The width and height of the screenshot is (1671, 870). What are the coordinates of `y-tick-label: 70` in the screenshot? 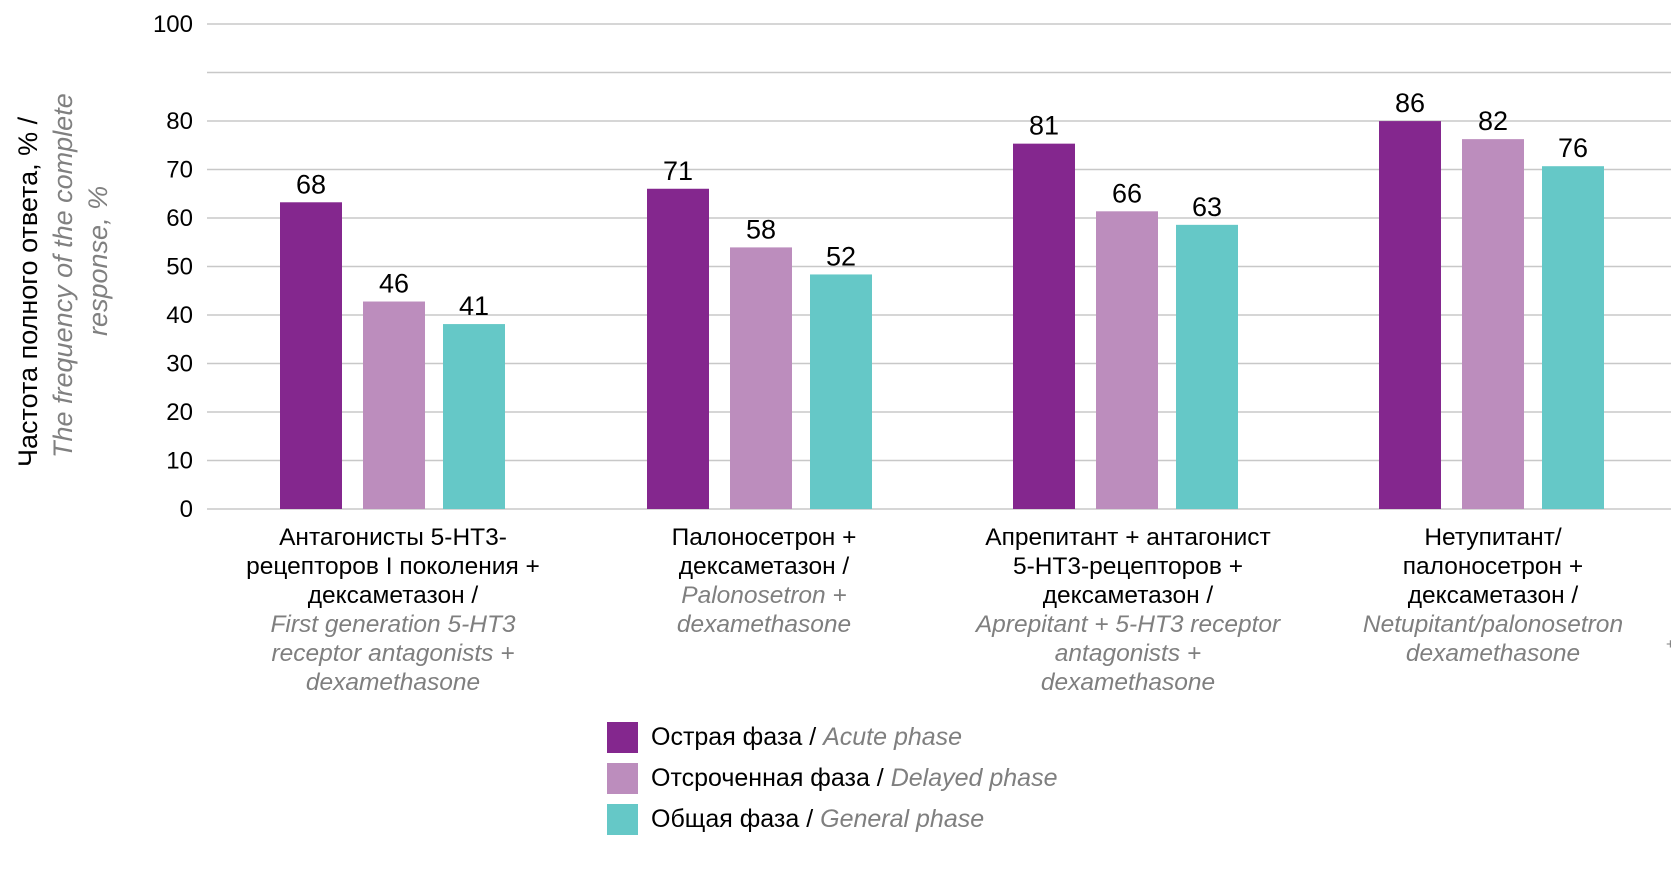 It's located at (179, 170).